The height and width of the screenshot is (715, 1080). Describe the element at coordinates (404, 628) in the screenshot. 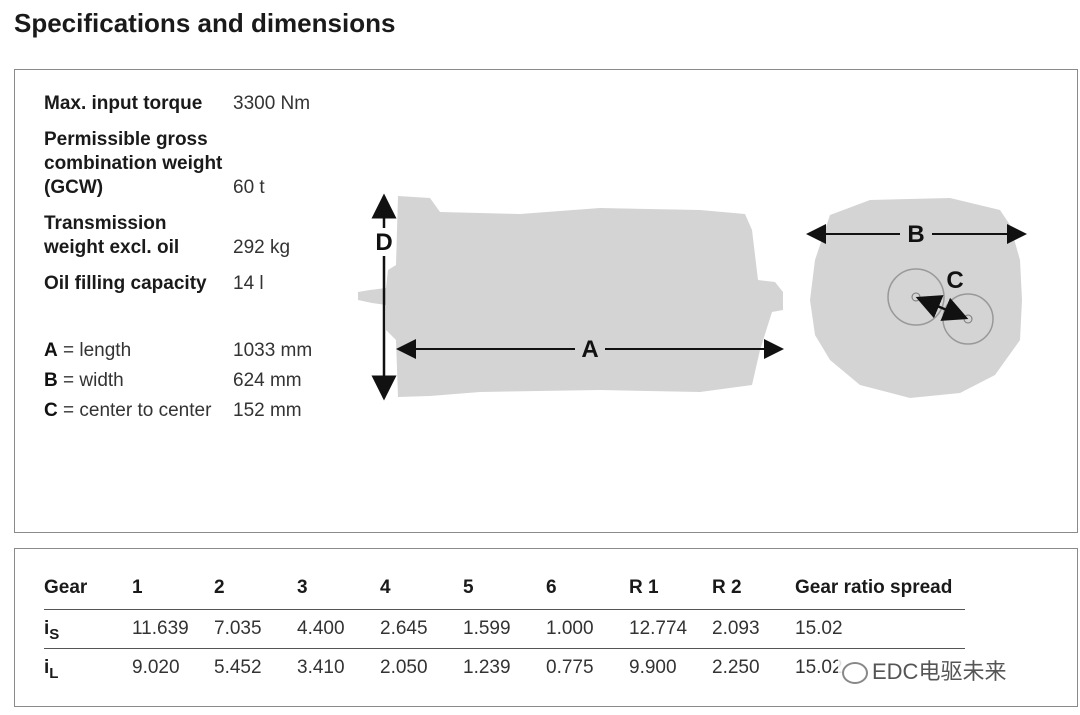

I see `table-cell: 2.645` at that location.